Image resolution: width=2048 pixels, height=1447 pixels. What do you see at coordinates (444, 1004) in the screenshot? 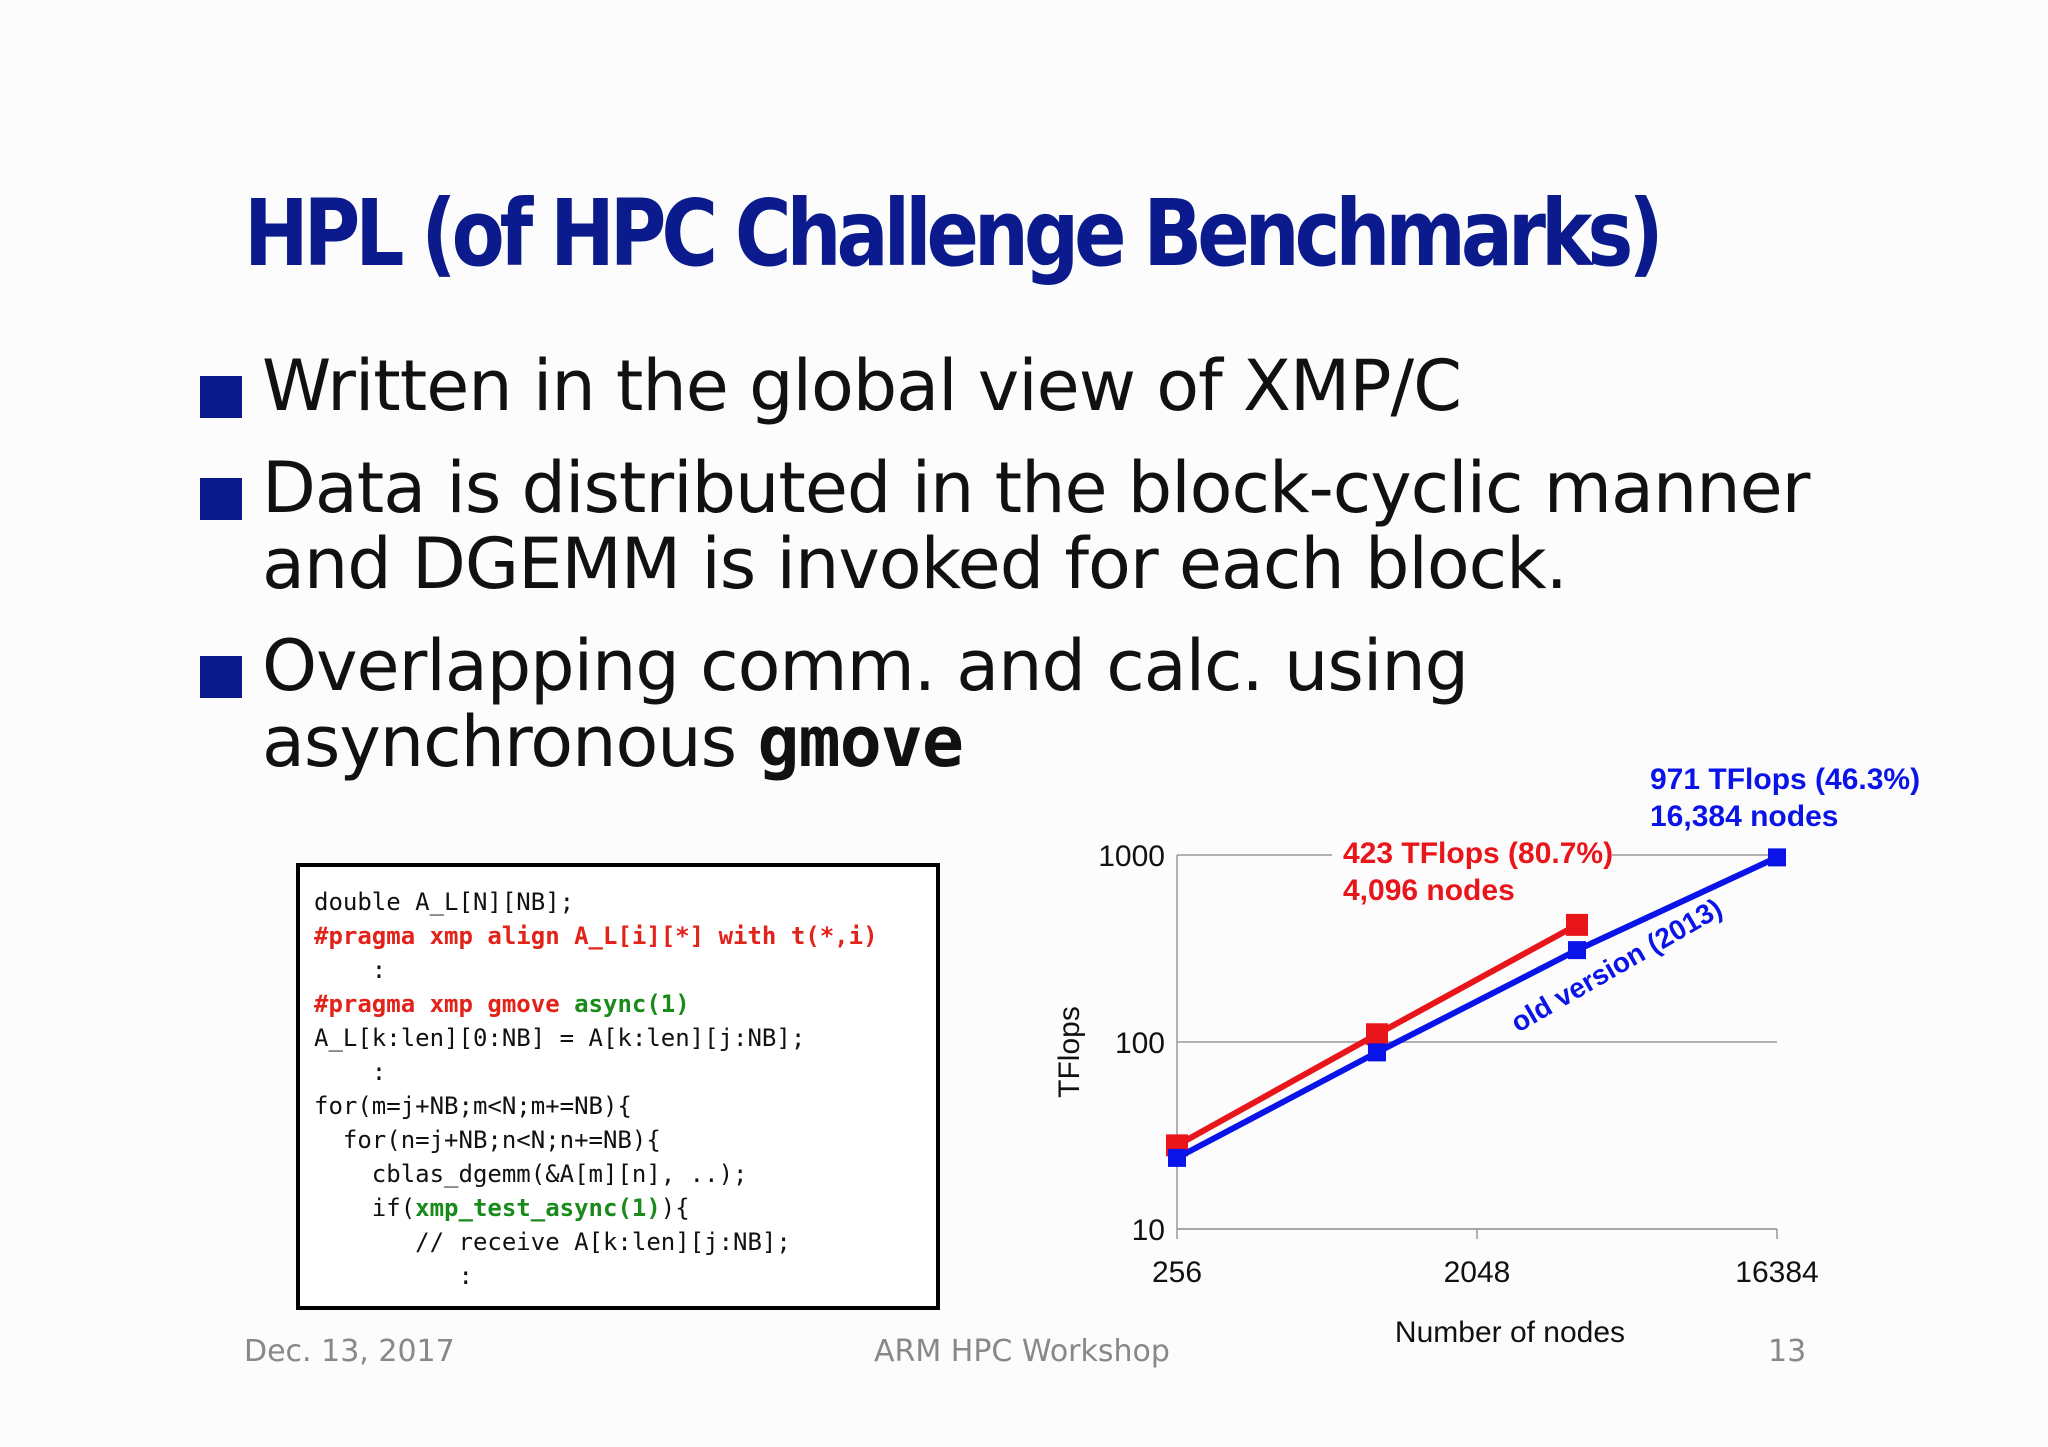
I see `code-token: #pragma xmp gmove` at bounding box center [444, 1004].